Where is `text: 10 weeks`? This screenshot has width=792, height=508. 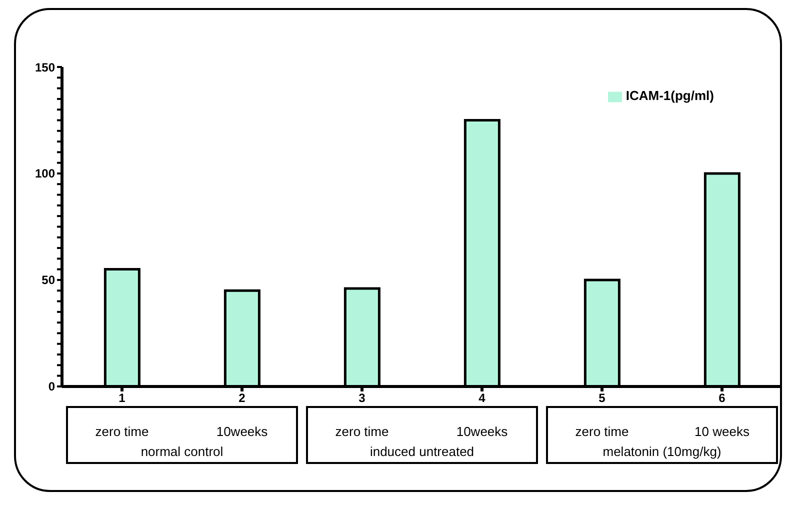
text: 10 weeks is located at coordinates (722, 431).